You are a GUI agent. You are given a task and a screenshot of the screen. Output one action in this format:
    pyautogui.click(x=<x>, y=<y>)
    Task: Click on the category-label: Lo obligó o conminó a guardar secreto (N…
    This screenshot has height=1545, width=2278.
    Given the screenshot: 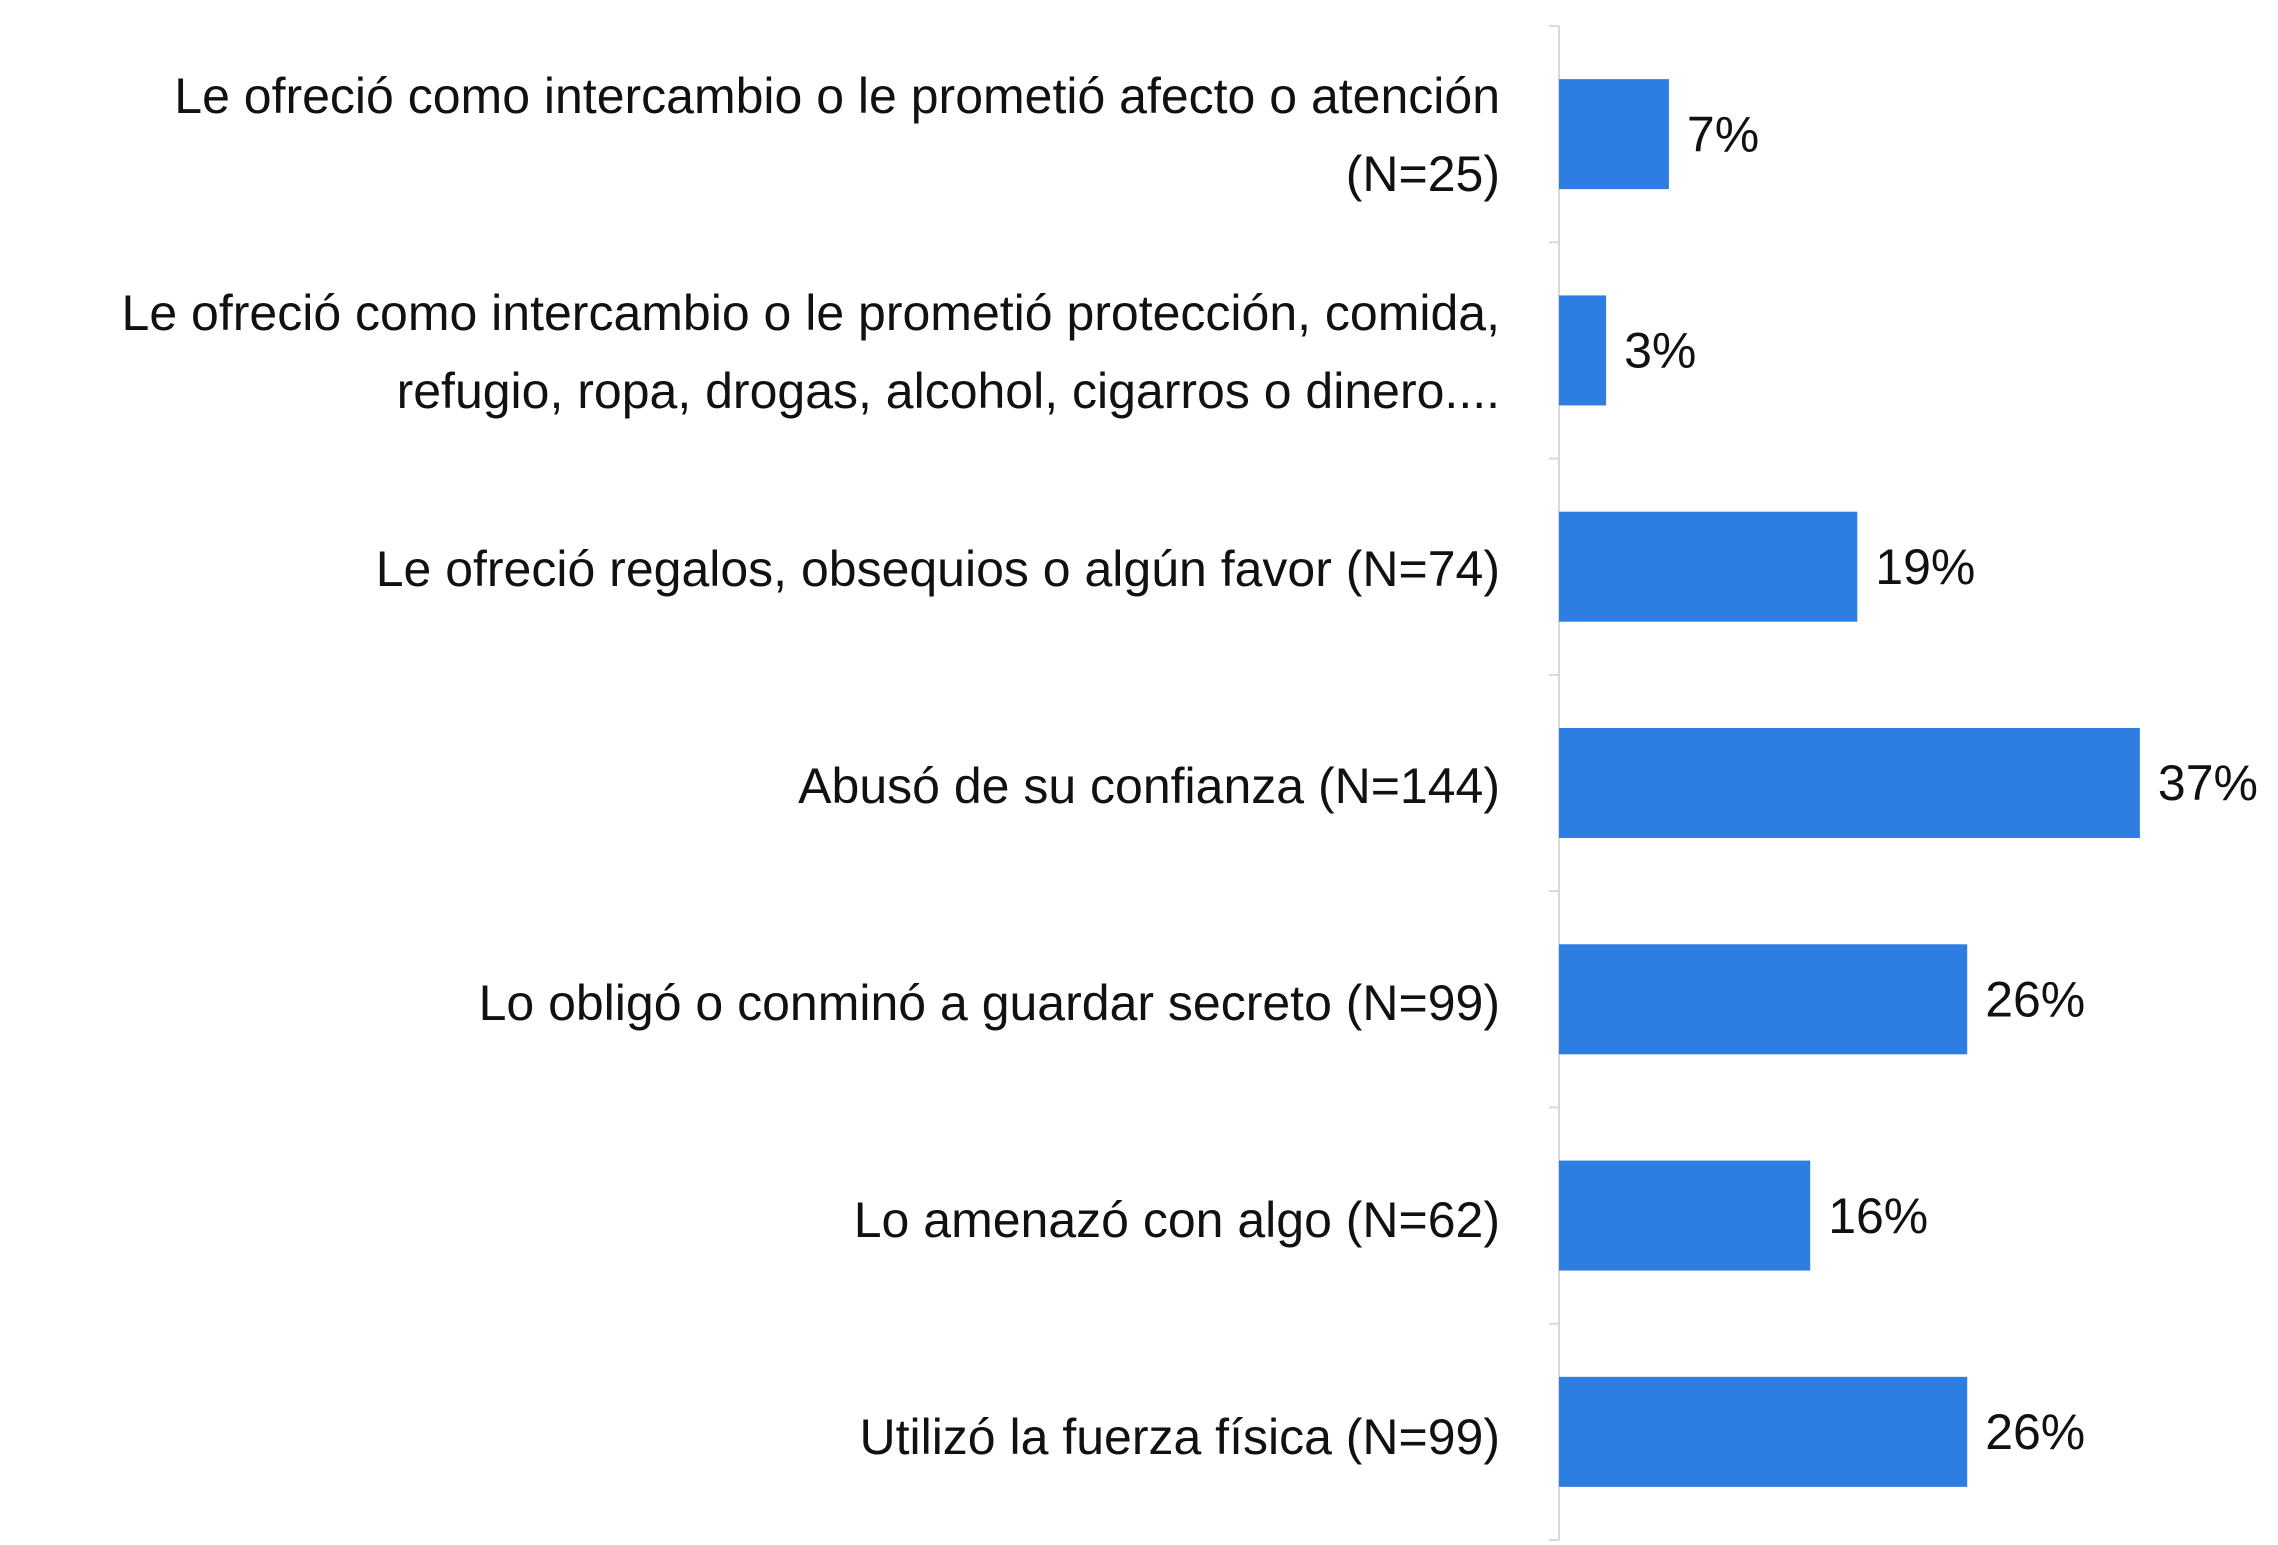 What is the action you would take?
    pyautogui.click(x=989, y=1002)
    